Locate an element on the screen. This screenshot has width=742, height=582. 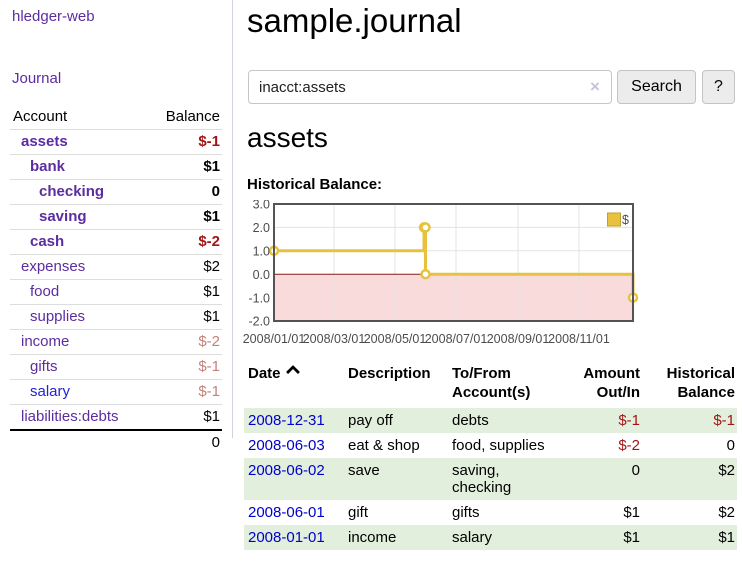
app-title-link: hledger-web is located at coordinates (53, 16).